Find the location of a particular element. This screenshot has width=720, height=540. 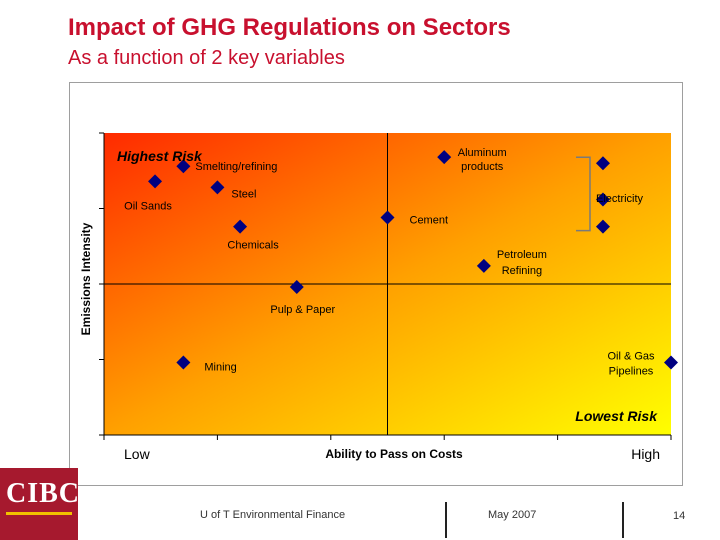

electricity-bracket is located at coordinates (583, 194).